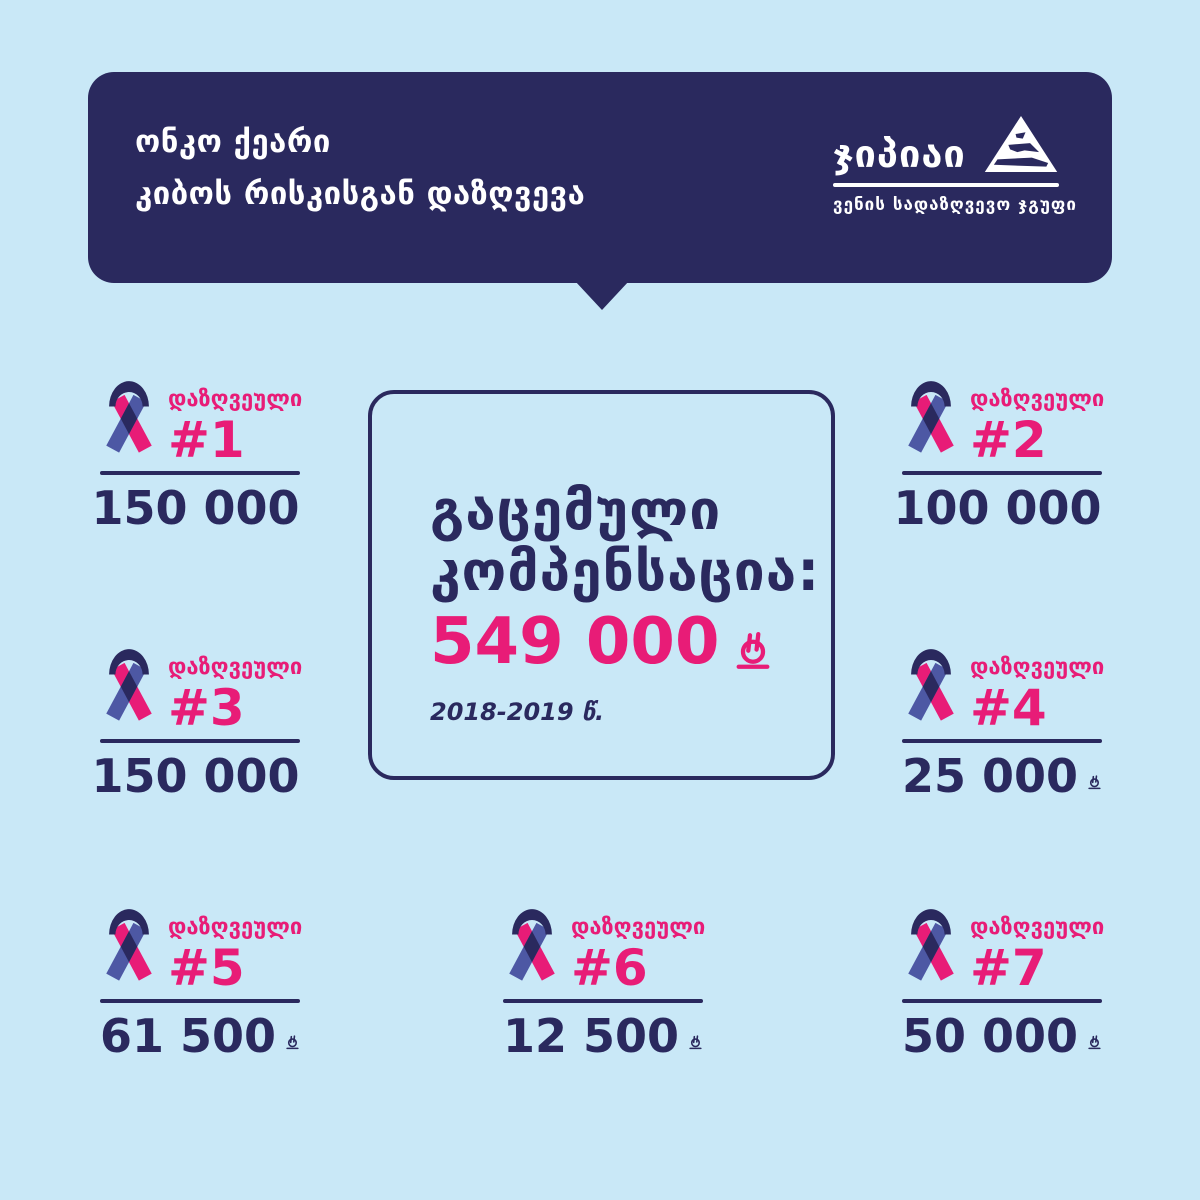 This screenshot has height=1200, width=1200. I want to click on summary-title-line-2: კომპენსაცია:, so click(625, 571).